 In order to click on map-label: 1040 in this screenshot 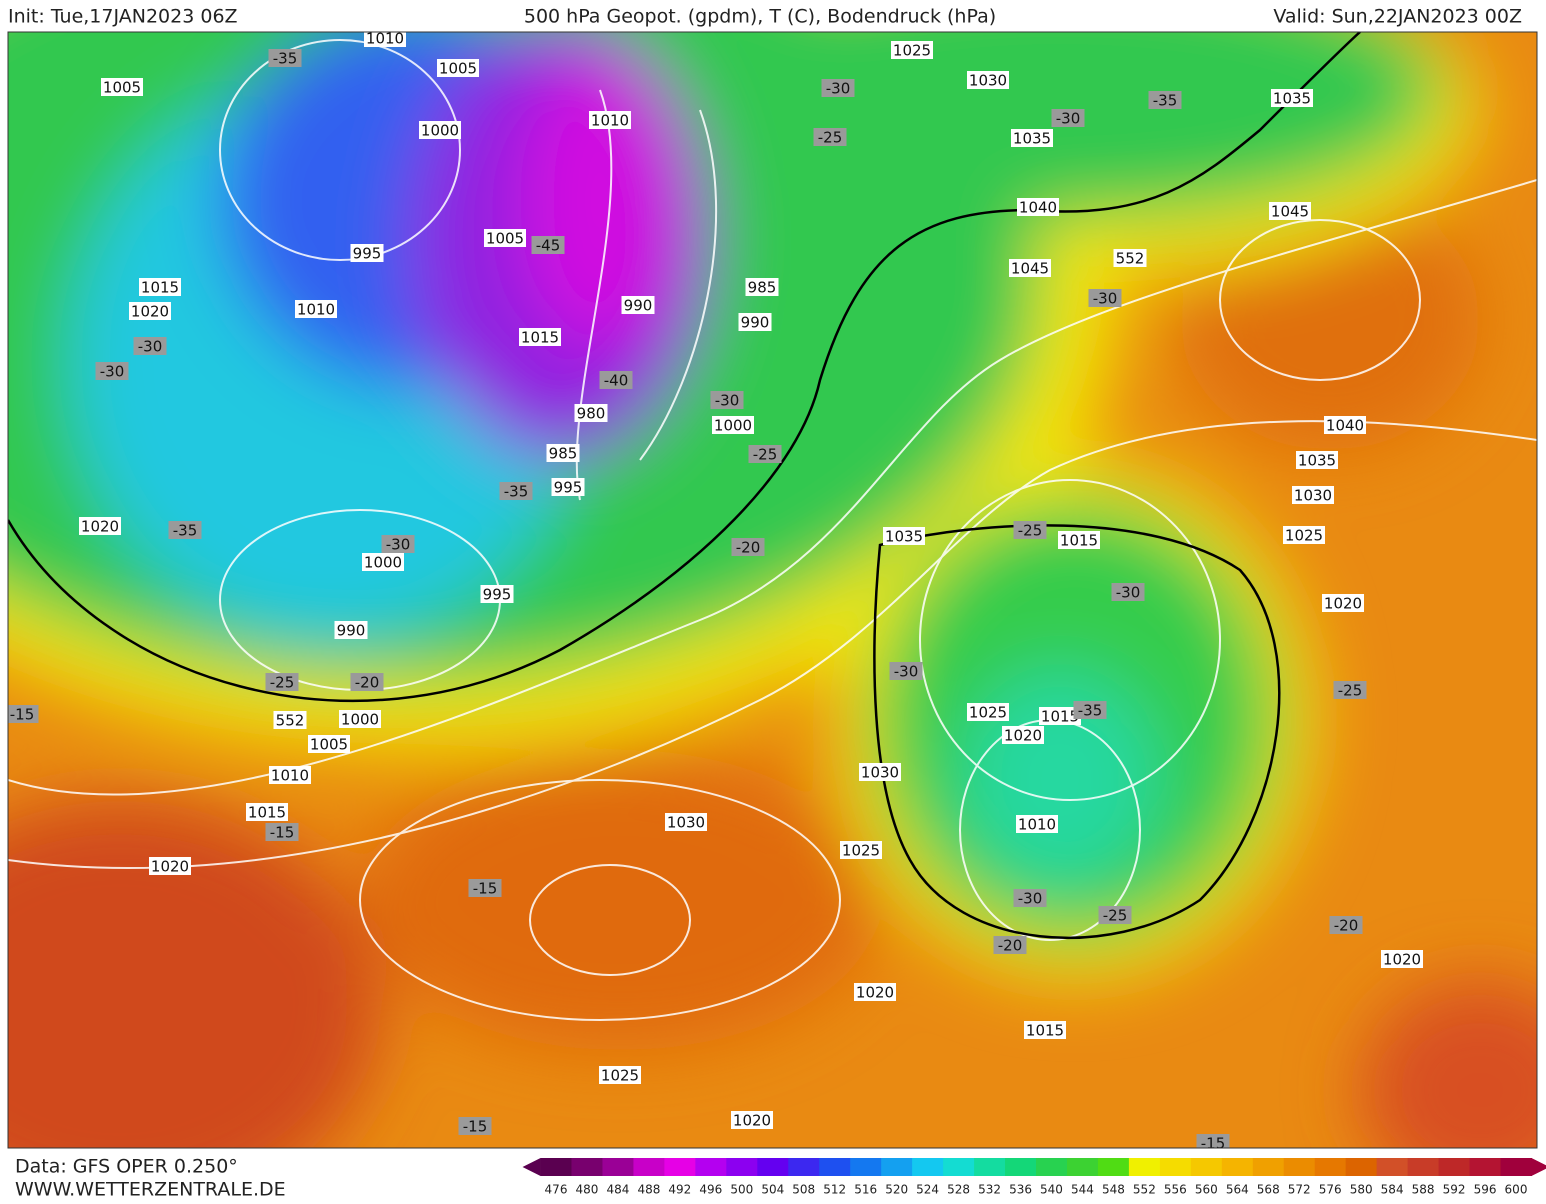, I will do `click(1345, 426)`.